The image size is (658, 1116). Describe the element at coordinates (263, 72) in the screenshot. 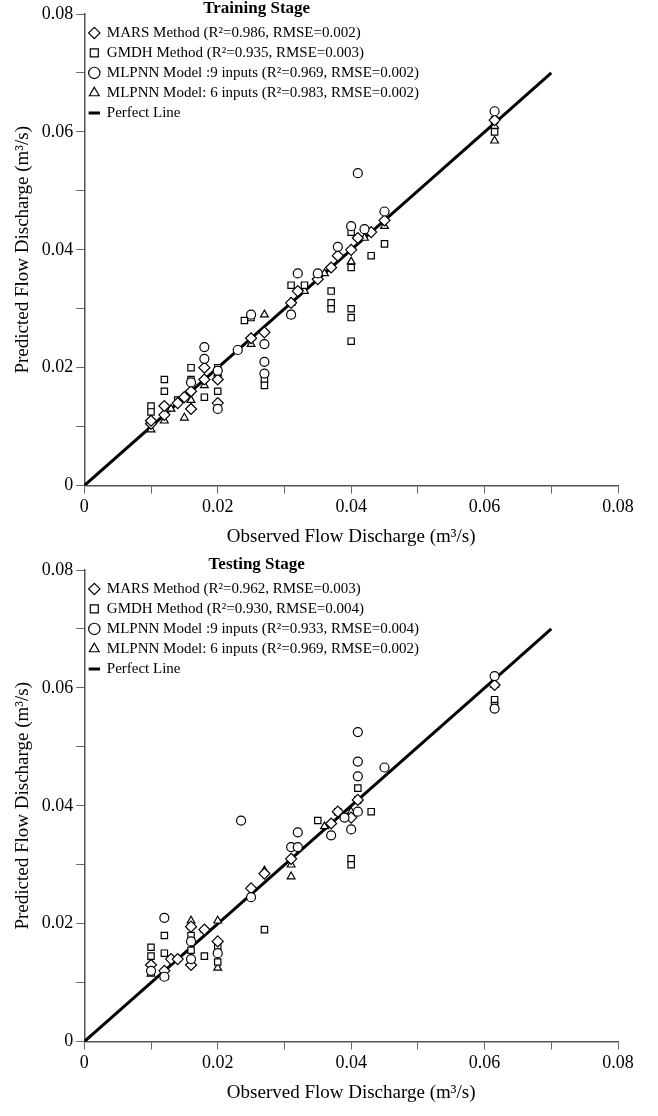

I see `legend-label: MLPNN Model :9 inputs (R²=0.969, RMSE=0.002)` at that location.